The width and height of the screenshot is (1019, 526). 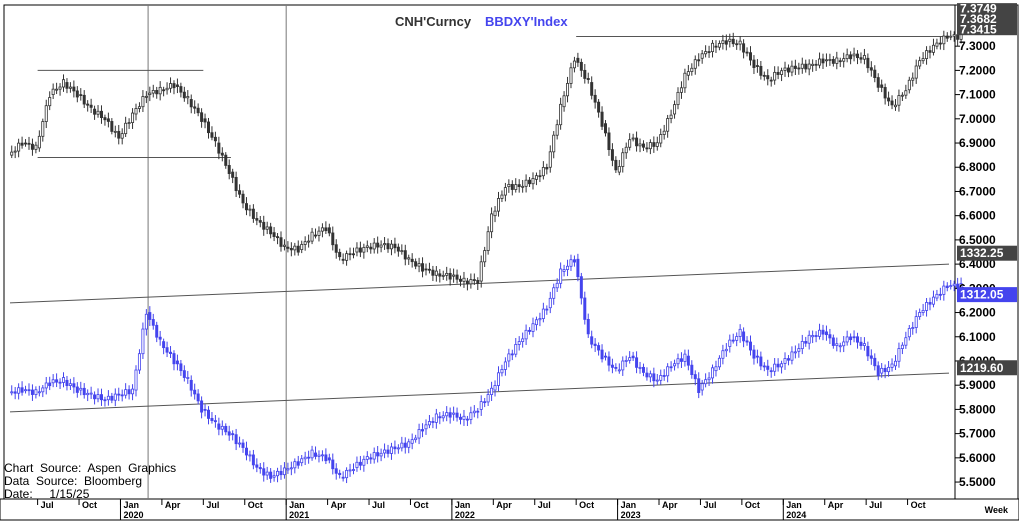 I want to click on y-tick-label: 6.7000, so click(x=977, y=191).